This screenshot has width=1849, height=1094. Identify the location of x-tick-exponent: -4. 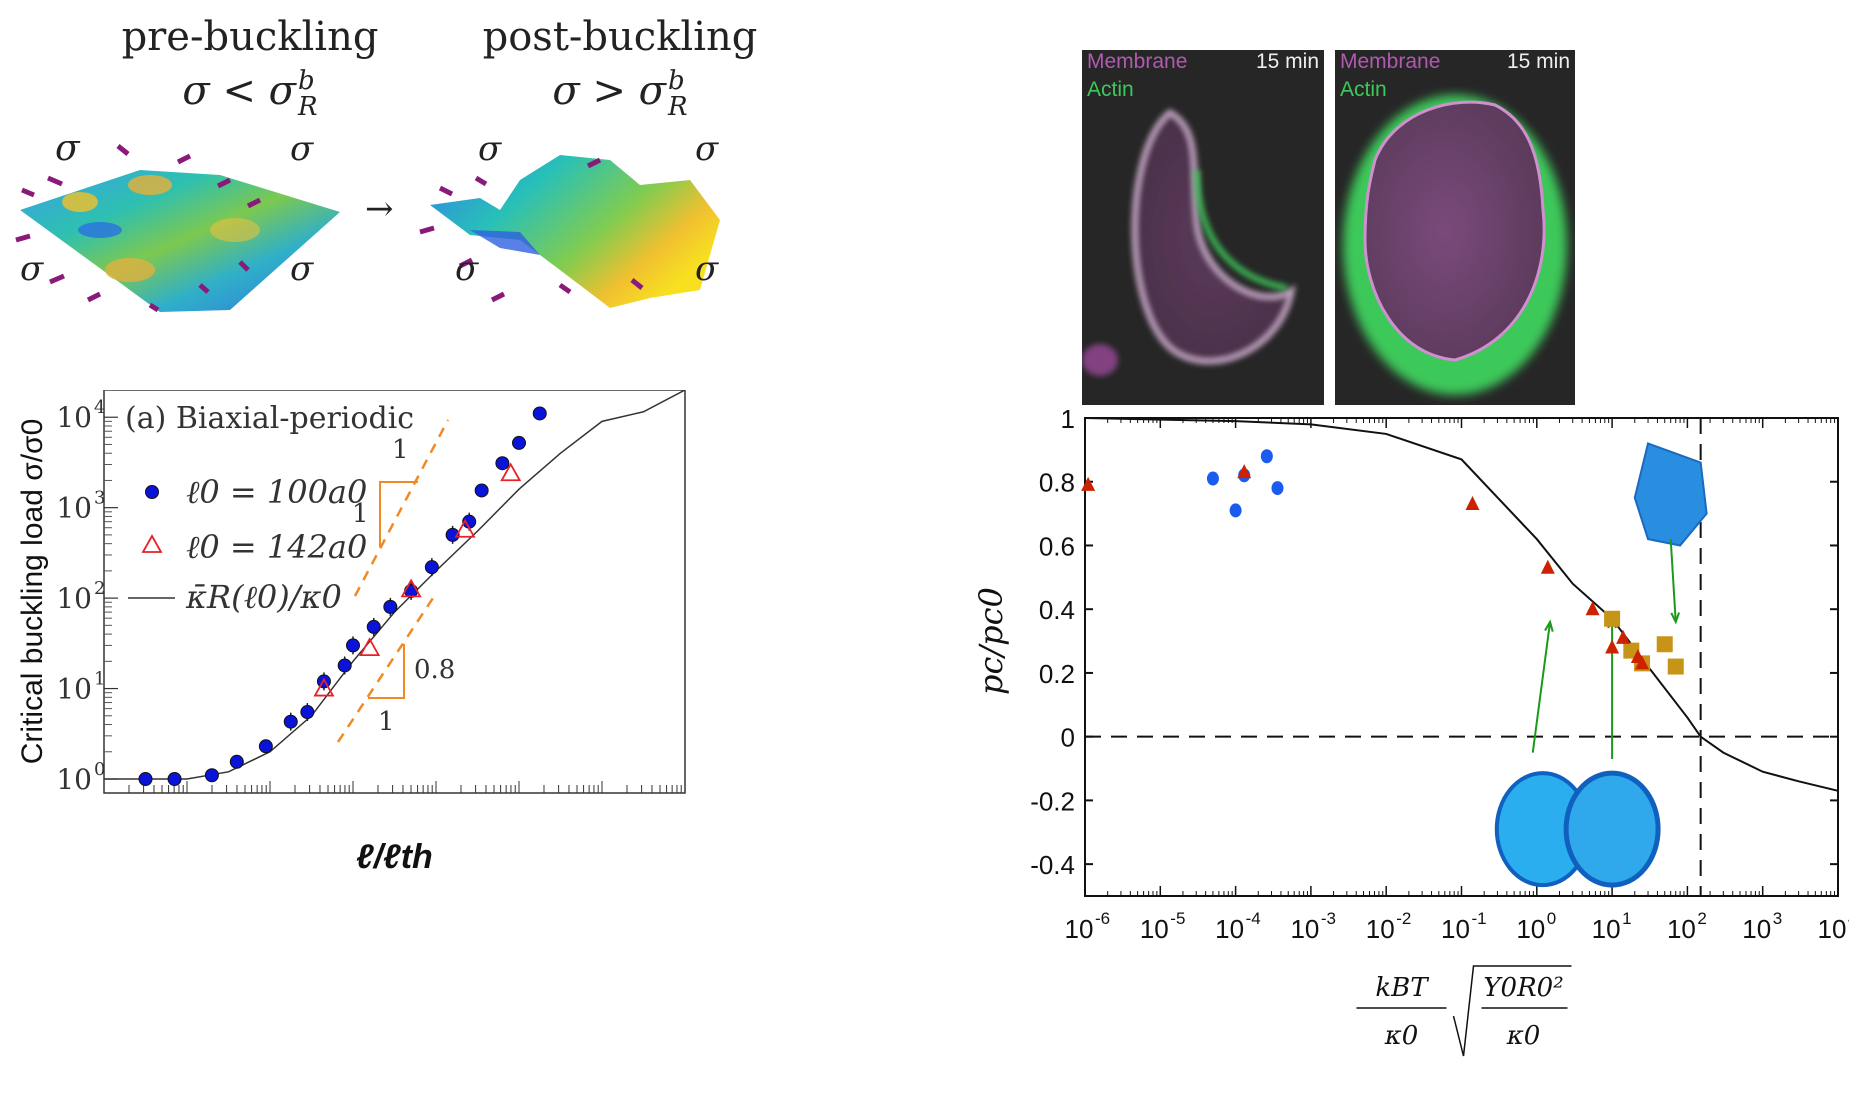
(1253, 918).